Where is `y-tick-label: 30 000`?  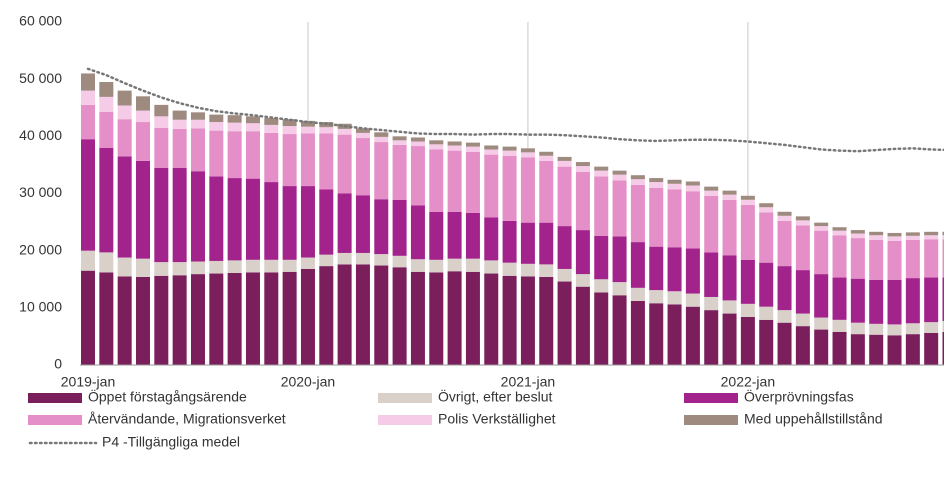
y-tick-label: 30 000 is located at coordinates (40, 192).